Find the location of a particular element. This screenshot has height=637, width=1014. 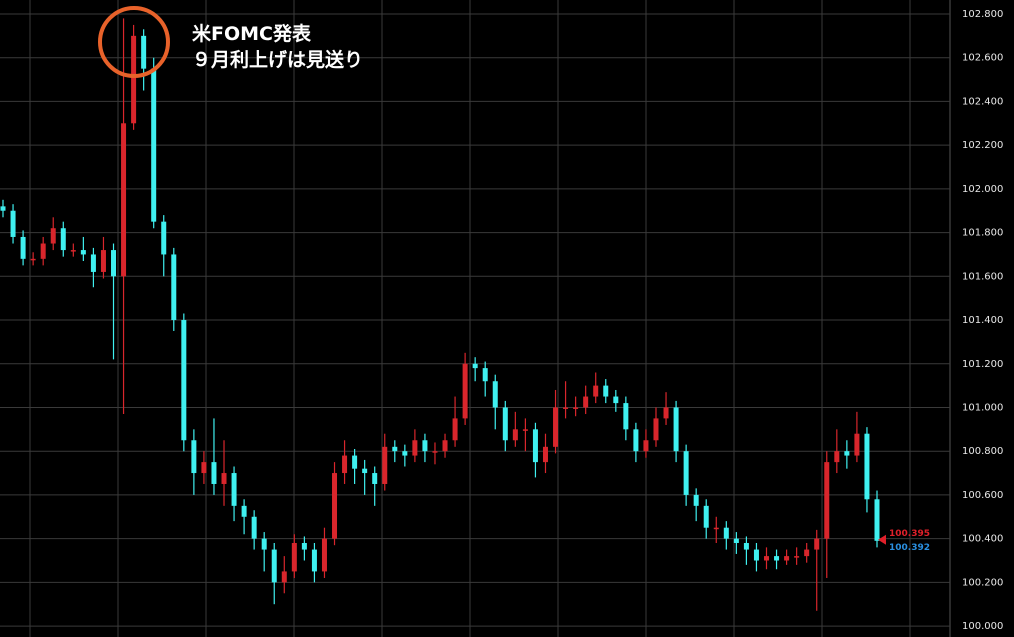

annotation: ９月利上げは見送り is located at coordinates (277, 59).